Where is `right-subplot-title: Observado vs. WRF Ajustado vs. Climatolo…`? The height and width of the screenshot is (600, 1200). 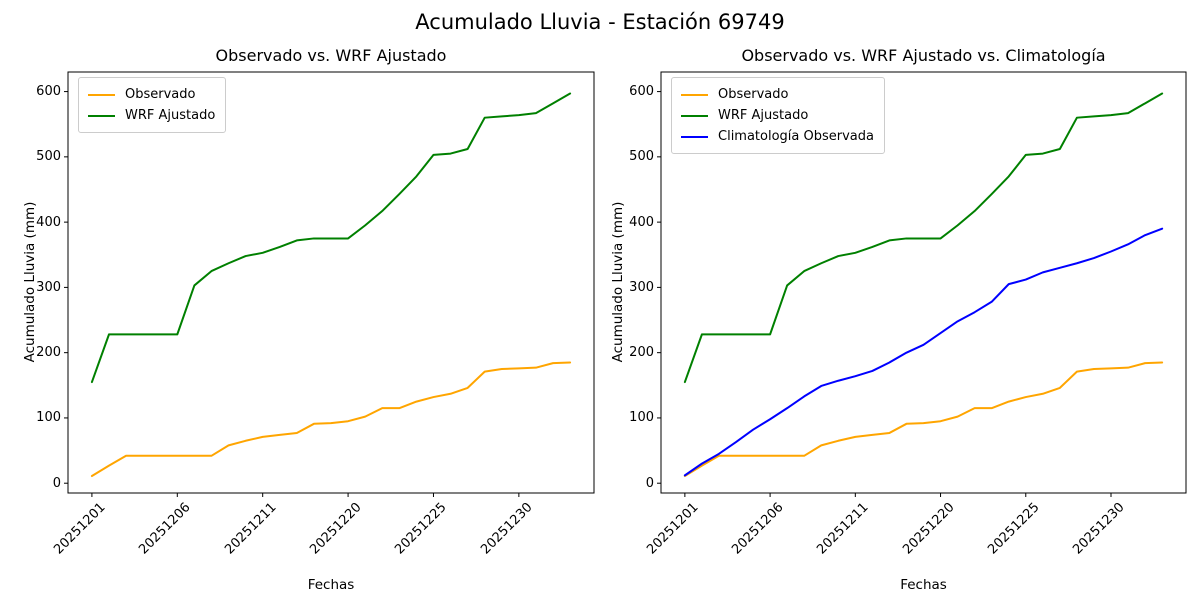 right-subplot-title: Observado vs. WRF Ajustado vs. Climatolo… is located at coordinates (923, 55).